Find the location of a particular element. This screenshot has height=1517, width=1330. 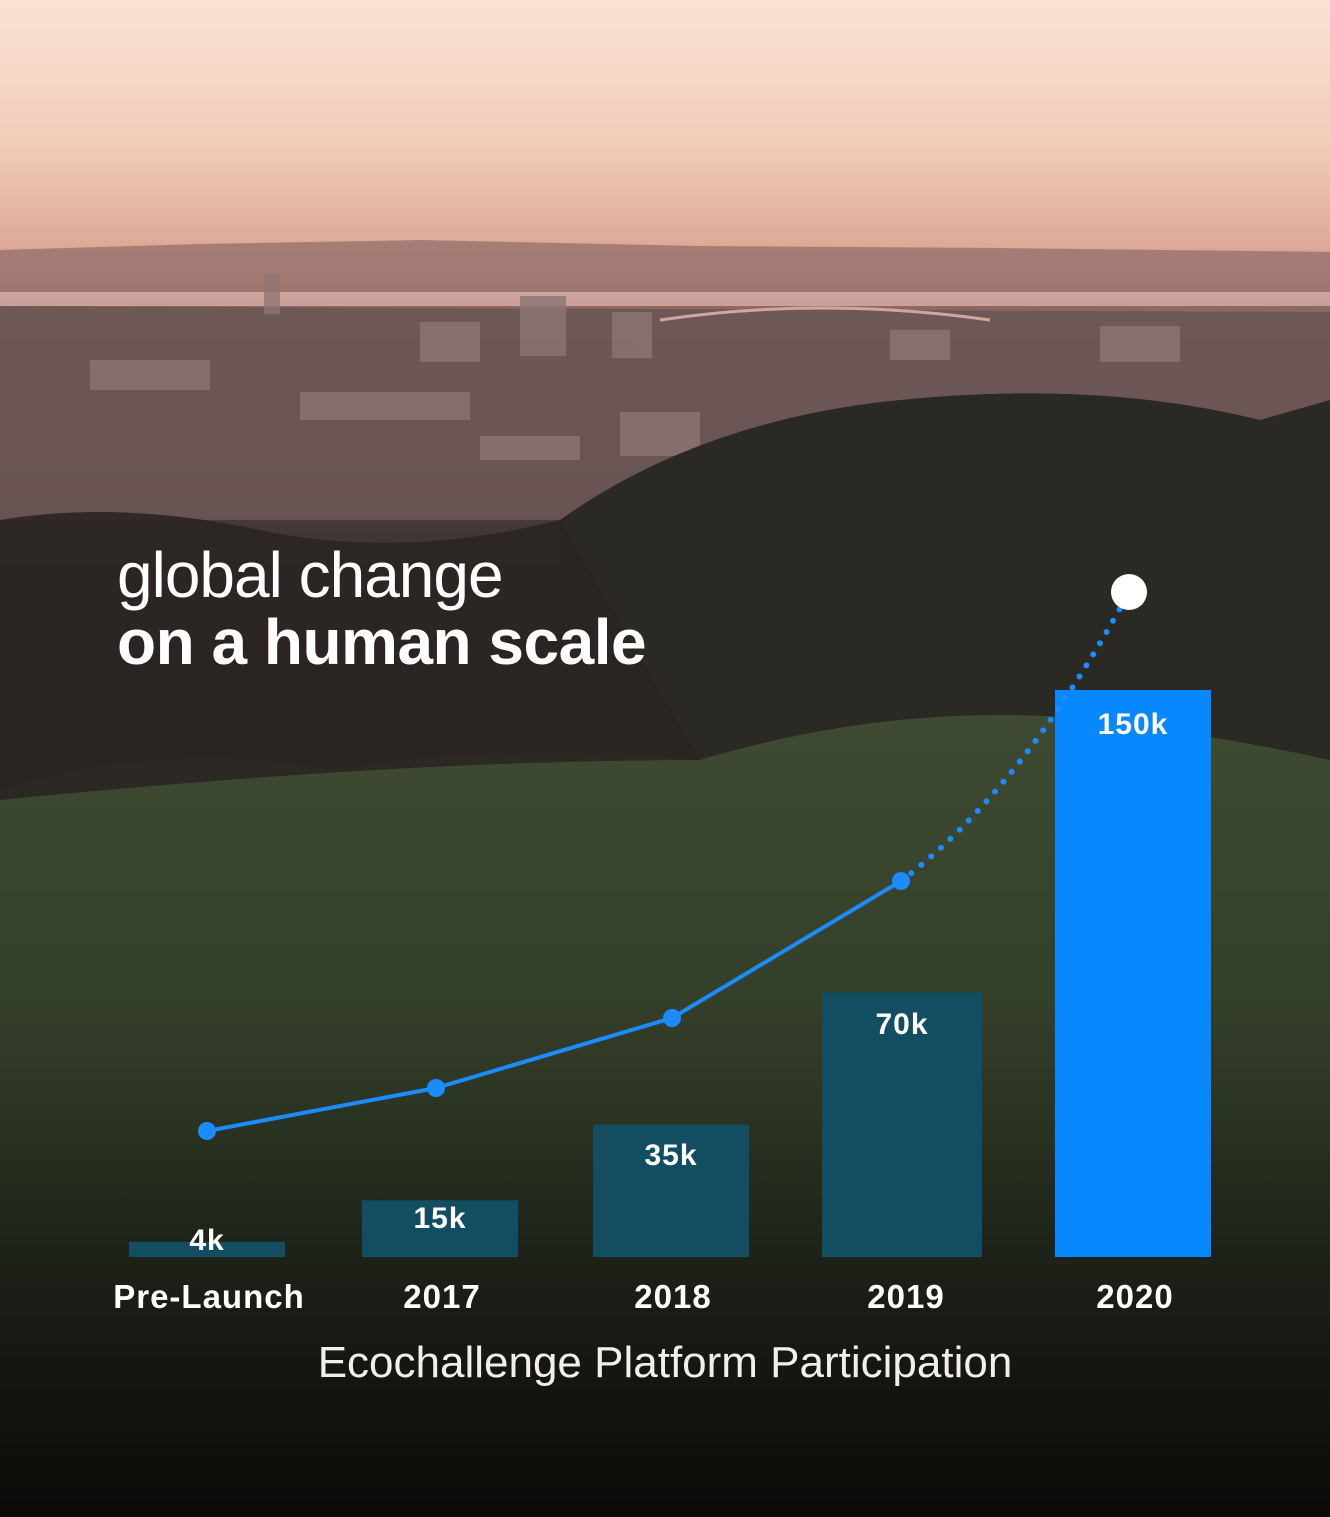

value-label-2019: 70k is located at coordinates (901, 1024).